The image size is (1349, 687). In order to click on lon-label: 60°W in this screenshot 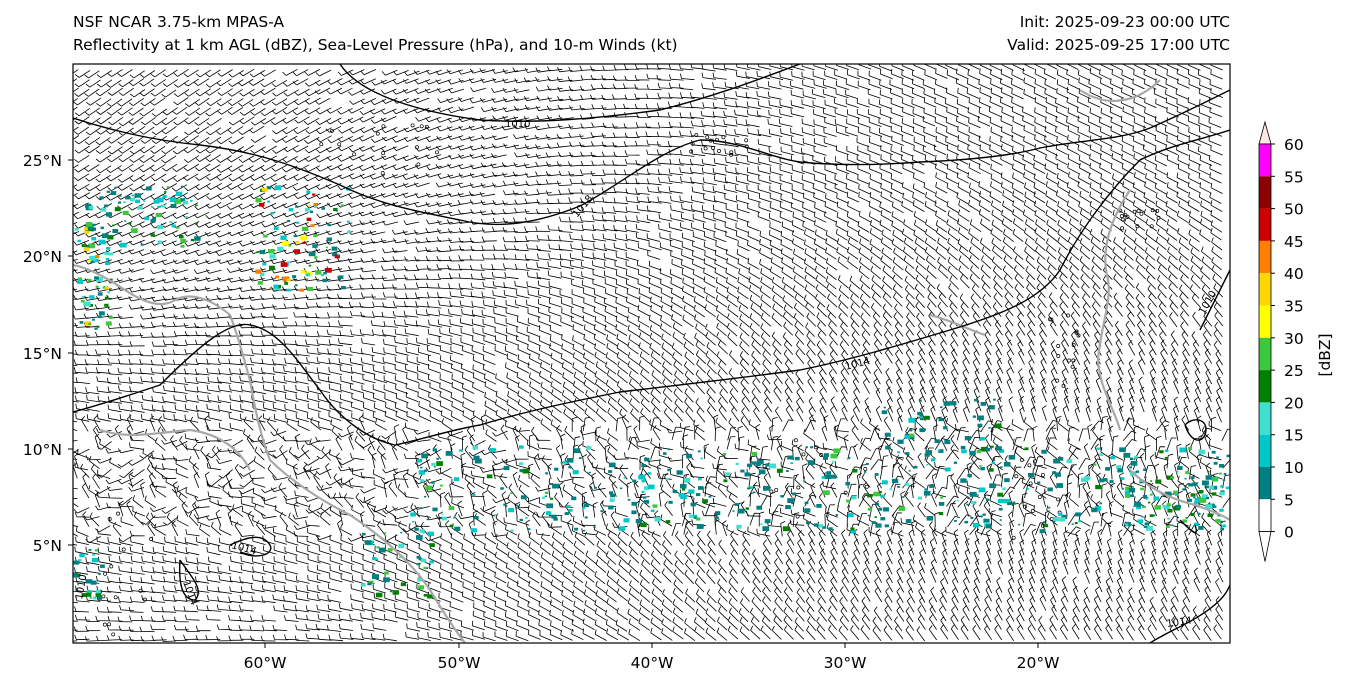, I will do `click(265, 663)`.